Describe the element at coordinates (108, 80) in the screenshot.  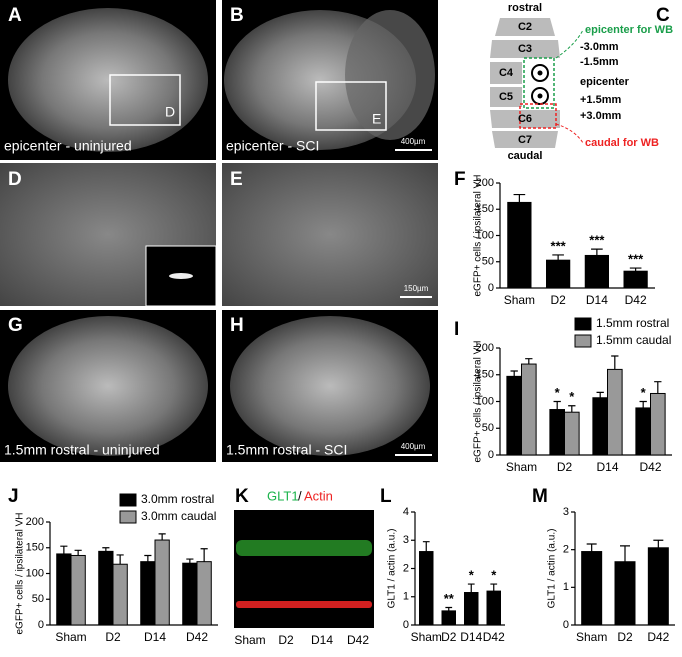
I see `panel-a: D A epicenter - uninjured` at that location.